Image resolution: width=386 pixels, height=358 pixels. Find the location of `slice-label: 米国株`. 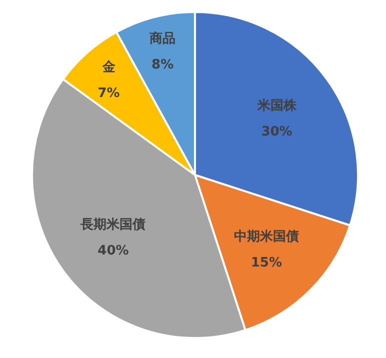

slice-label: 米国株 is located at coordinates (277, 106).